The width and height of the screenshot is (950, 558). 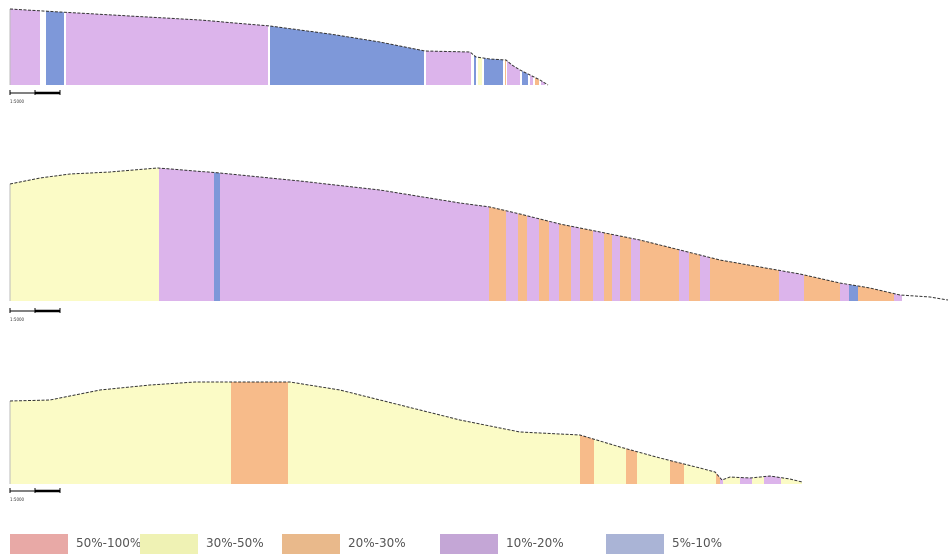 What do you see at coordinates (377, 543) in the screenshot?
I see `legend-label-20-30: 20%-30%` at bounding box center [377, 543].